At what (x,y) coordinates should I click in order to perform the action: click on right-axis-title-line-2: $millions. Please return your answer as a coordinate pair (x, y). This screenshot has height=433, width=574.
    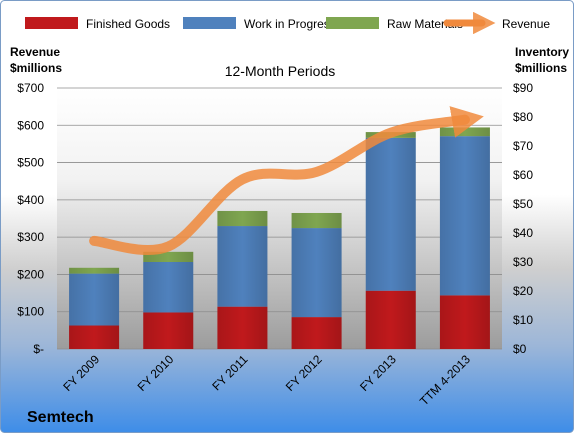
    Looking at the image, I should click on (541, 68).